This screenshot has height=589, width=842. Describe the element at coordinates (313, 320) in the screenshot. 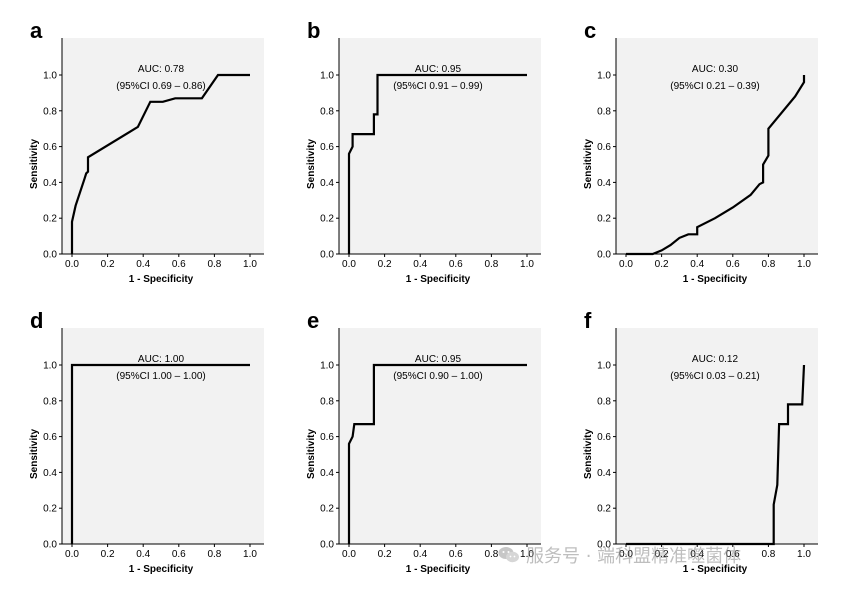

I see `panel-letter: e` at that location.